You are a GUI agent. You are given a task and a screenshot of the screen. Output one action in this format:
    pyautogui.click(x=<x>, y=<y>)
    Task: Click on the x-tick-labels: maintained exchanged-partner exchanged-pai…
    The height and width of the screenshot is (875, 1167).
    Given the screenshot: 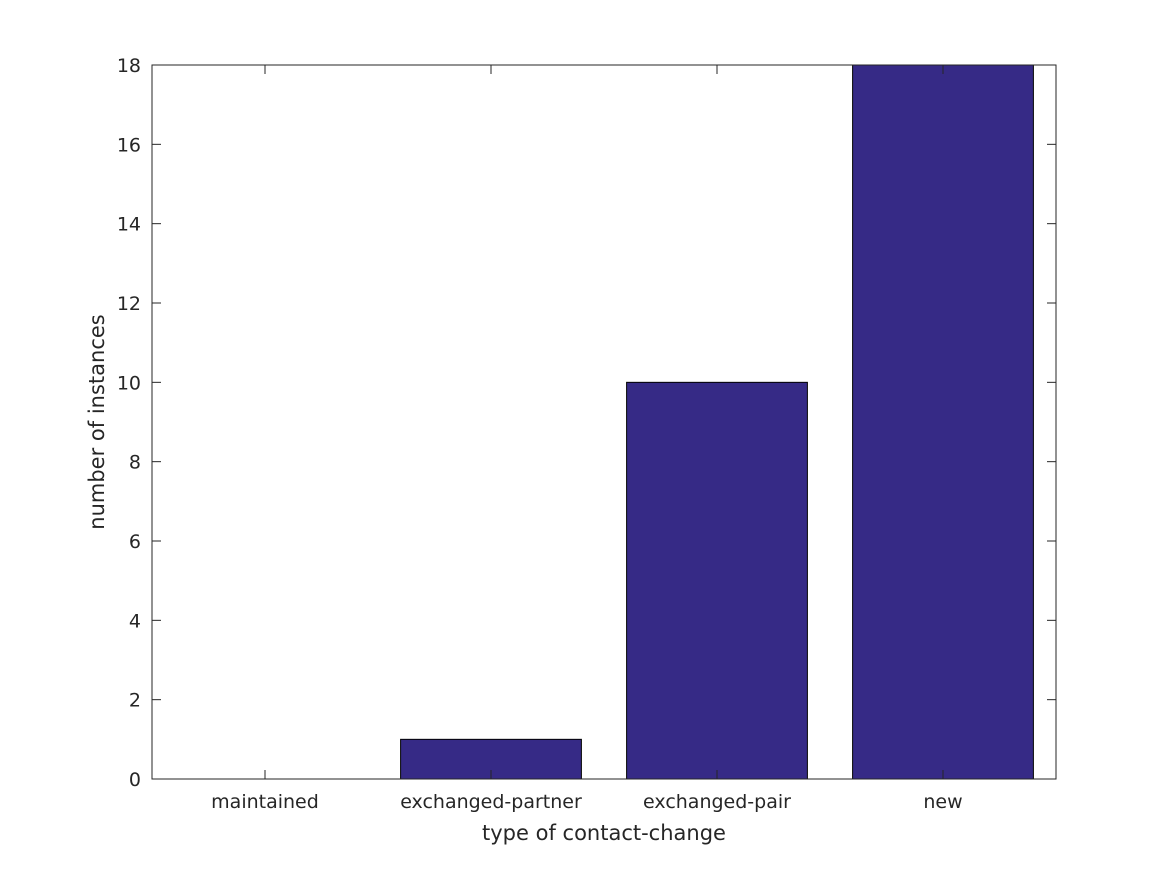 What is the action you would take?
    pyautogui.click(x=586, y=802)
    